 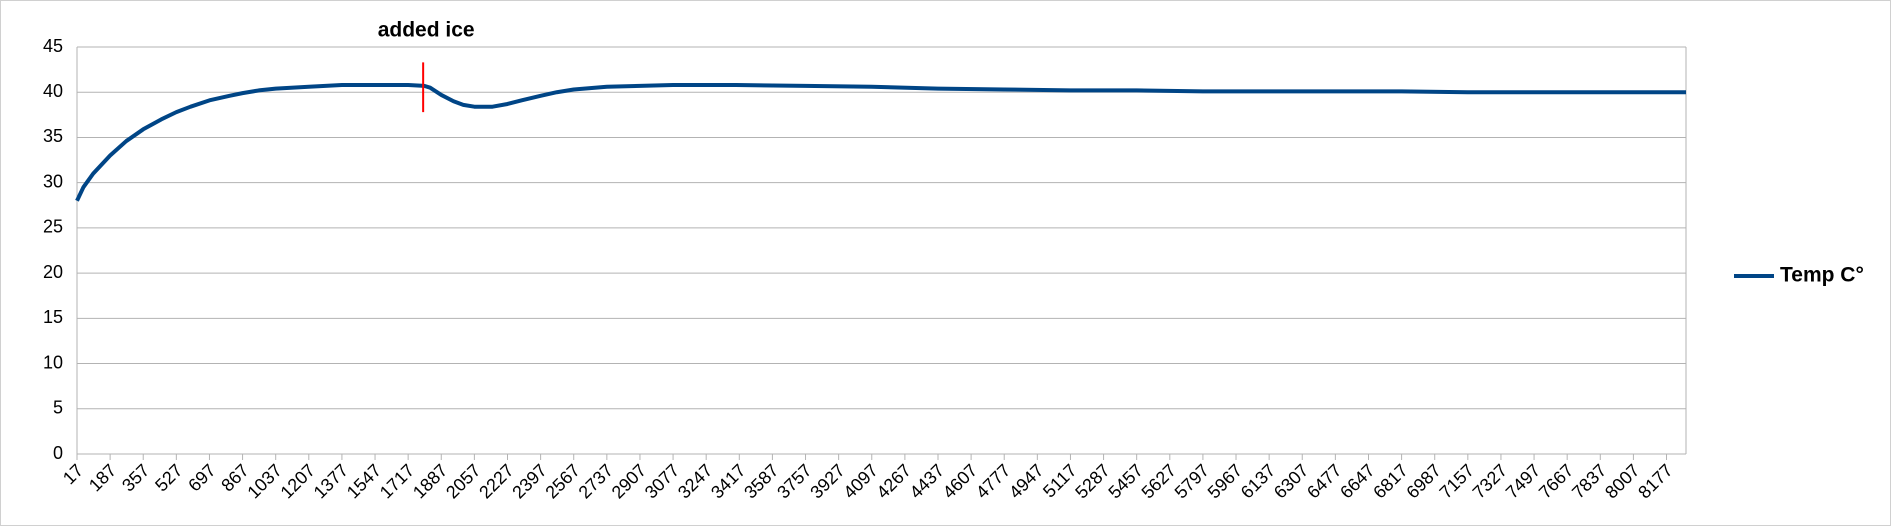 What do you see at coordinates (1324, 481) in the screenshot?
I see `x-tick-label: 6477` at bounding box center [1324, 481].